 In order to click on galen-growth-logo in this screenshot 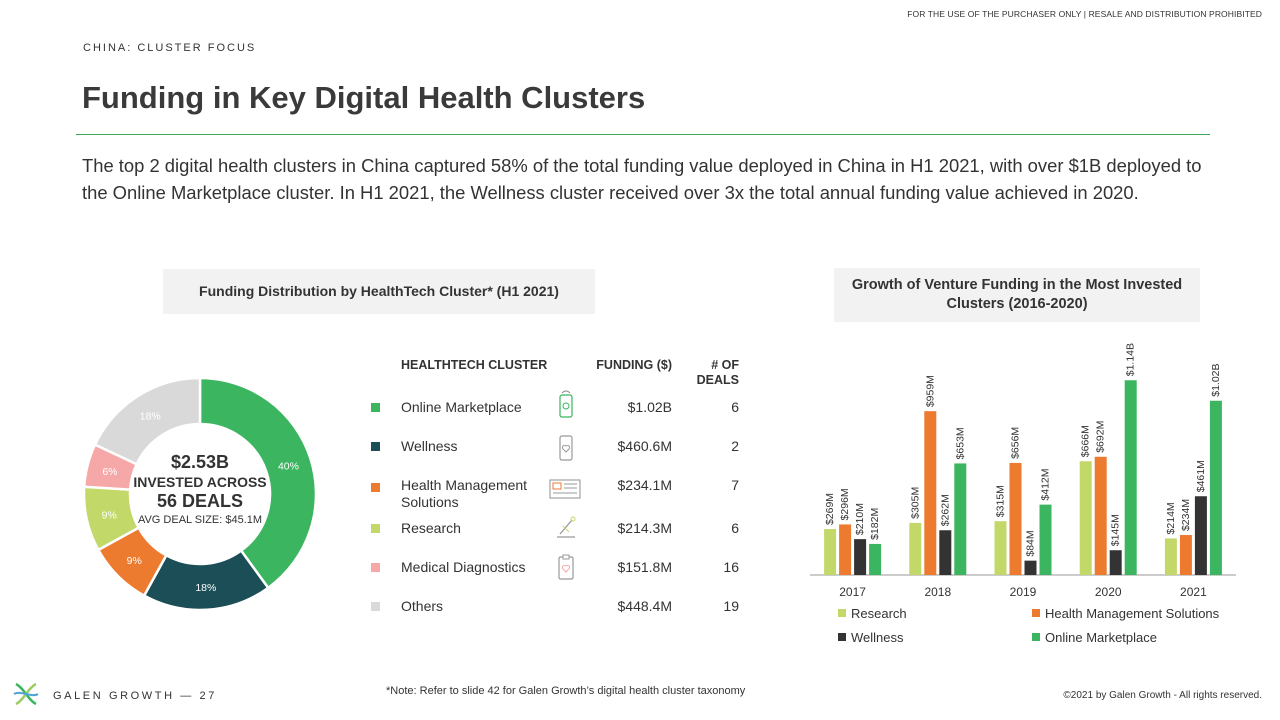, I will do `click(26, 694)`.